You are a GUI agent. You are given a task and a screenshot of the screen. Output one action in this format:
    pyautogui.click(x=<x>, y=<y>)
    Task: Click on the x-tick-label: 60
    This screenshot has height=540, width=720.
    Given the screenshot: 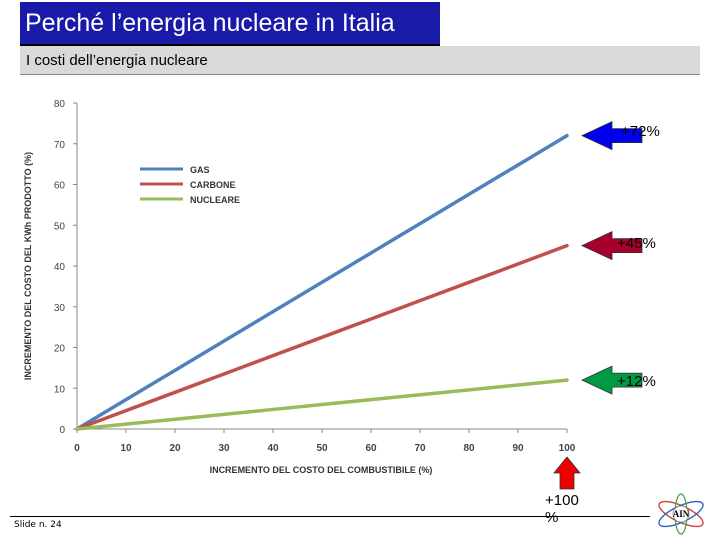 What is the action you would take?
    pyautogui.click(x=371, y=448)
    